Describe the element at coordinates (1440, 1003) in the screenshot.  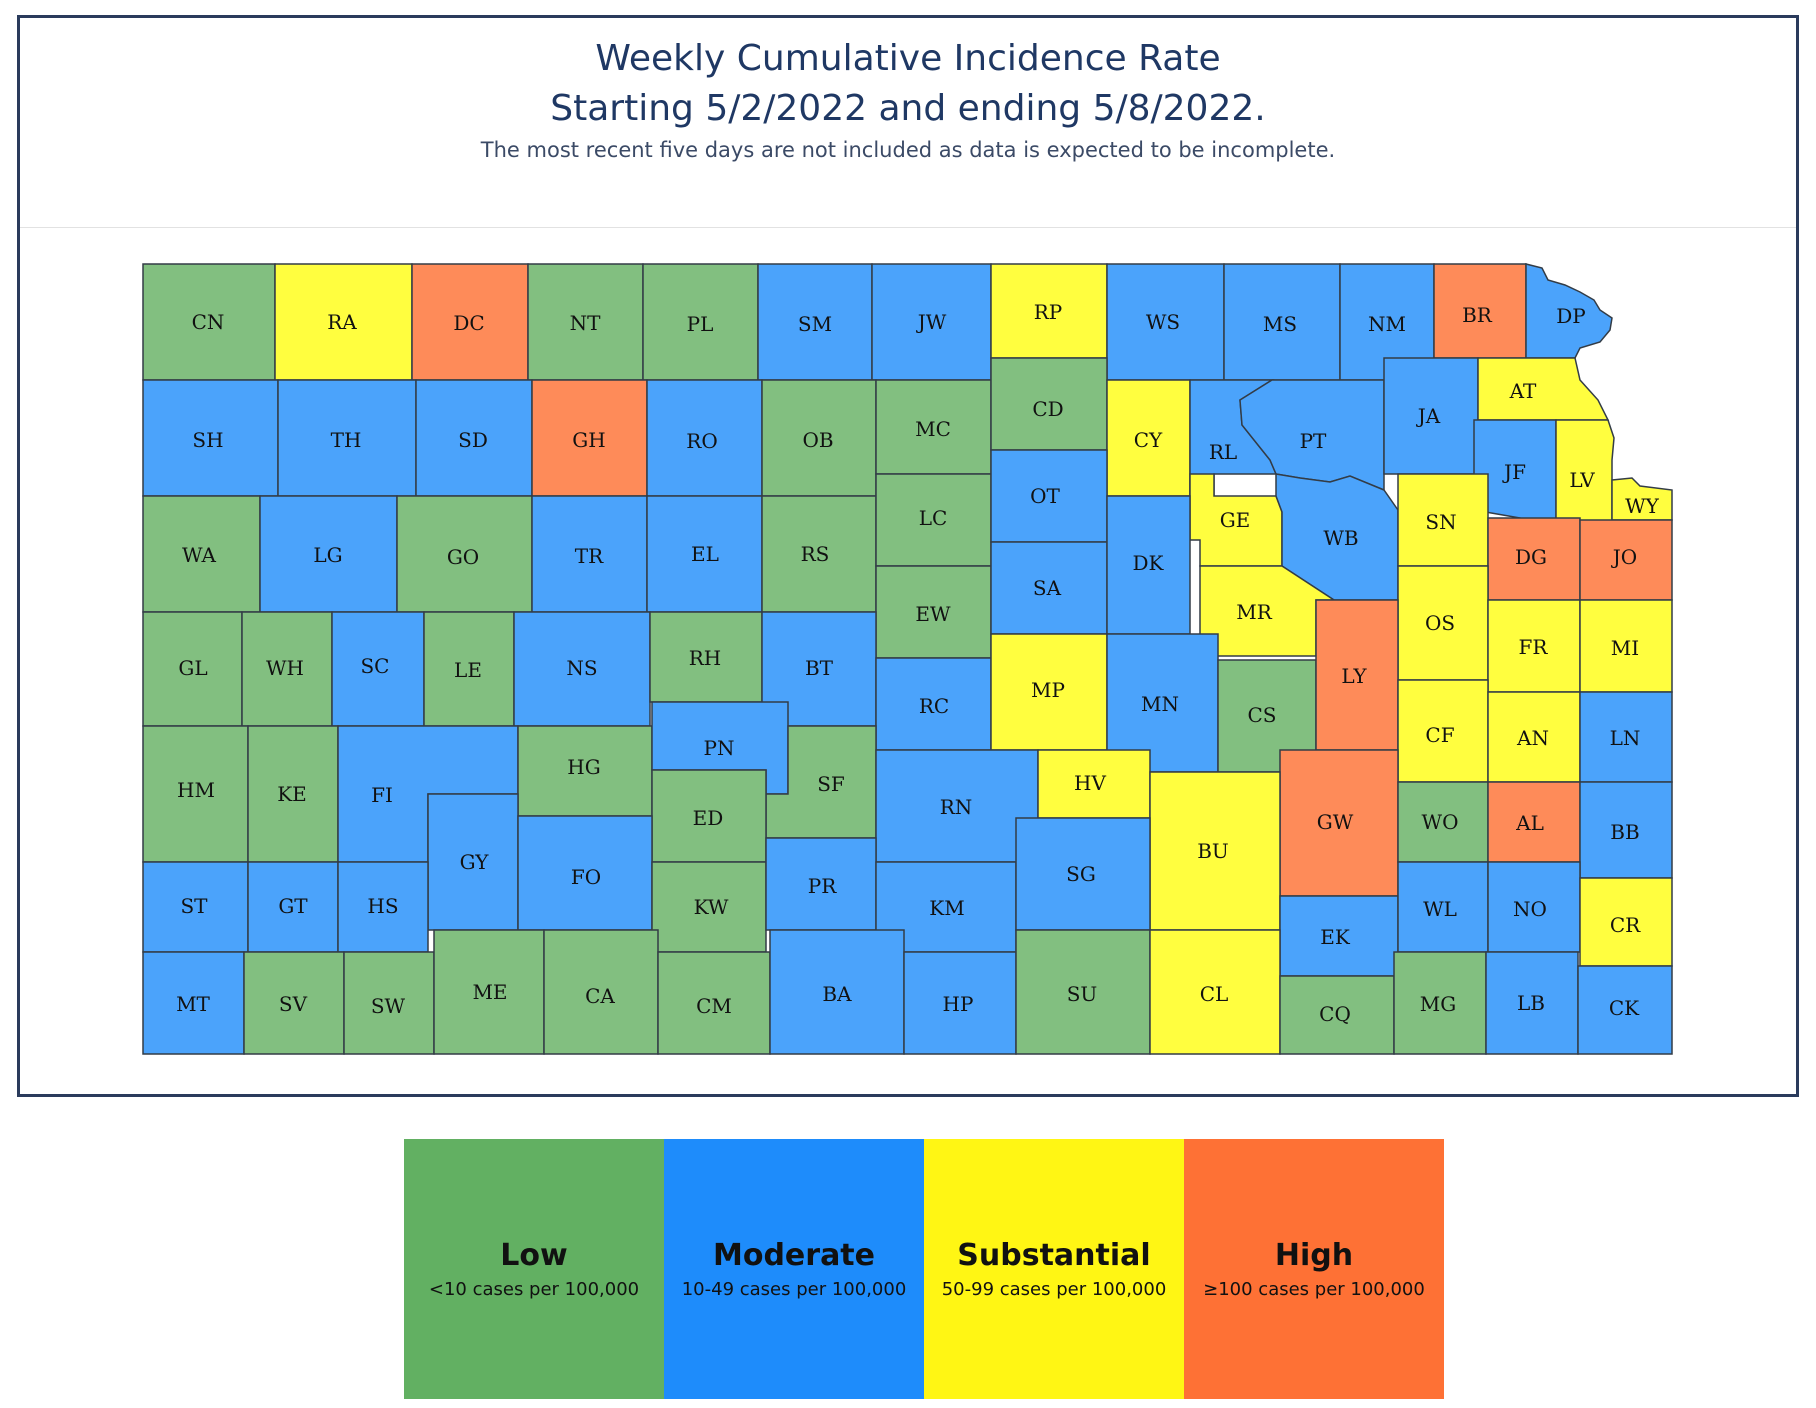
I see `county-mg: MG` at that location.